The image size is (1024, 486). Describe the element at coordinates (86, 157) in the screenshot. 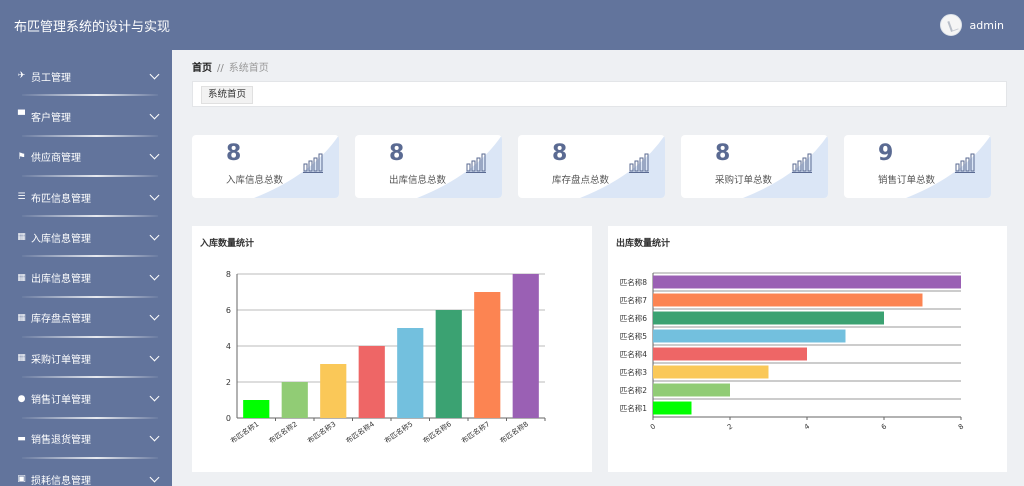

I see `sidebar-item-3: ⚑ 供应商管理` at that location.